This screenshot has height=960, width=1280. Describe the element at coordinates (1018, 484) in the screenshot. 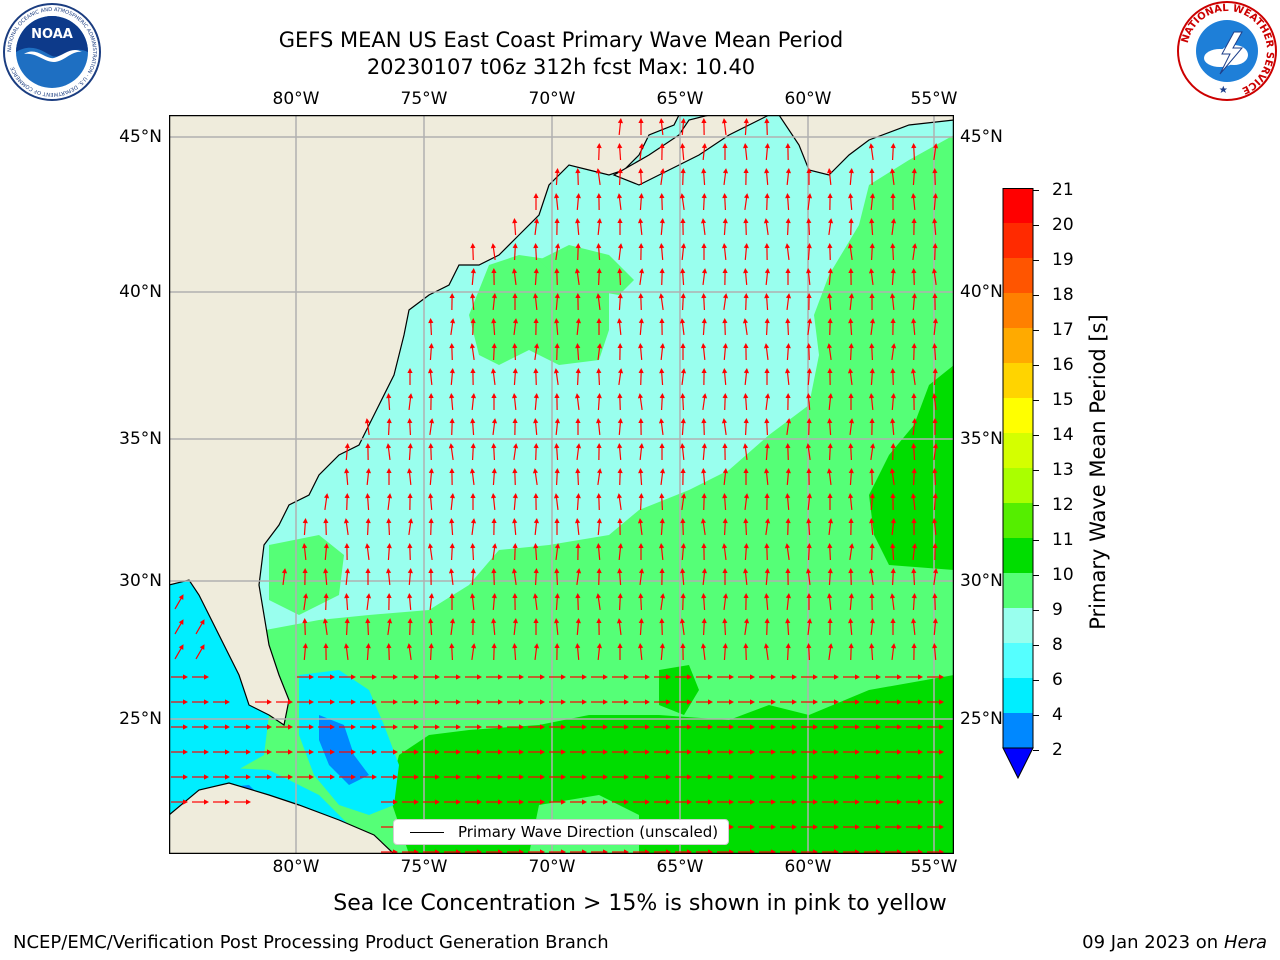

I see `colorbar` at that location.